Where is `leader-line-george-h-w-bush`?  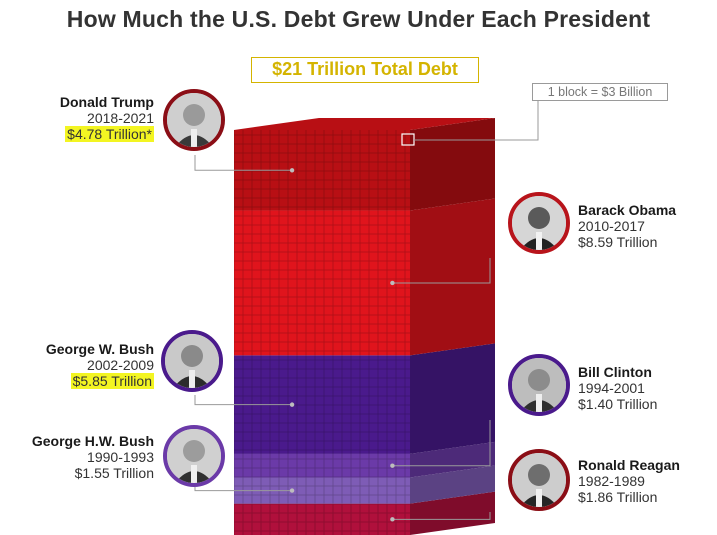 leader-line-george-h-w-bush is located at coordinates (243, 489).